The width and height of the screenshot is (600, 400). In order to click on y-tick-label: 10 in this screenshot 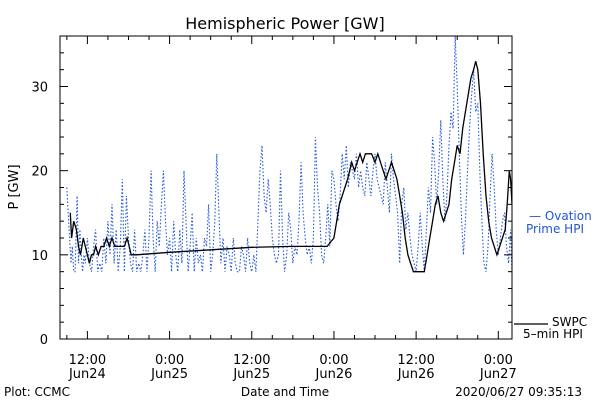, I will do `click(39, 256)`.